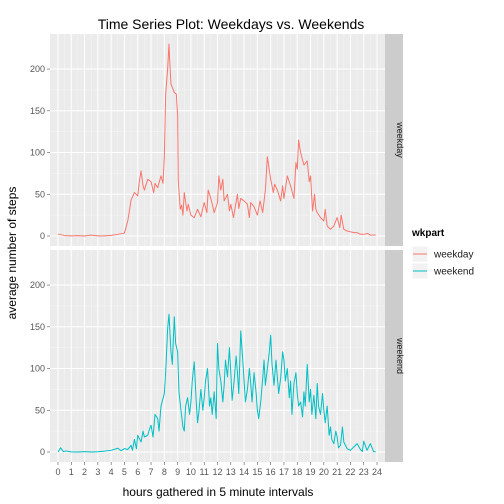 Image resolution: width=504 pixels, height=504 pixels. Describe the element at coordinates (364, 472) in the screenshot. I see `x-tick-label: 23` at that location.